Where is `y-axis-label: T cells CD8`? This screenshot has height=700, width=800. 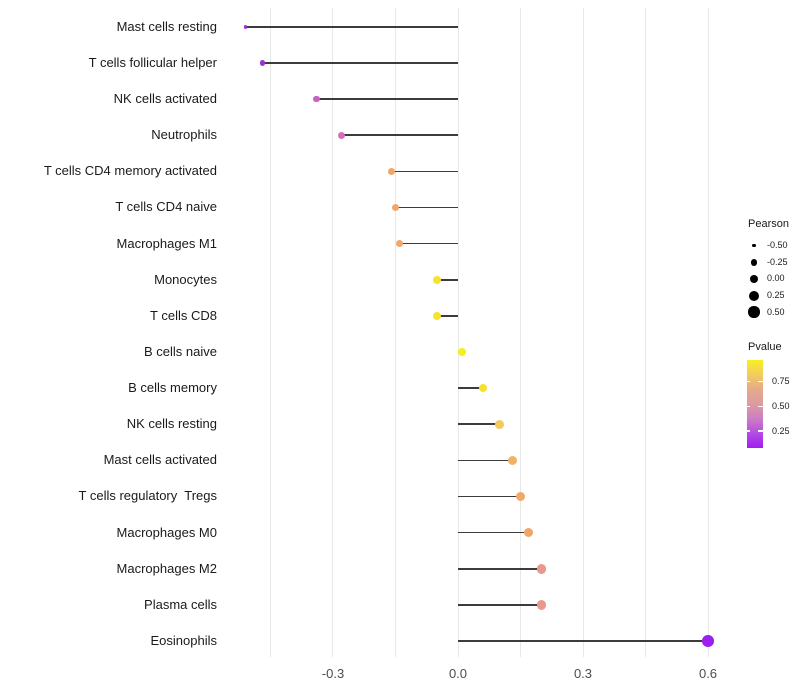
y-axis-label: T cells CD8 is located at coordinates (183, 315).